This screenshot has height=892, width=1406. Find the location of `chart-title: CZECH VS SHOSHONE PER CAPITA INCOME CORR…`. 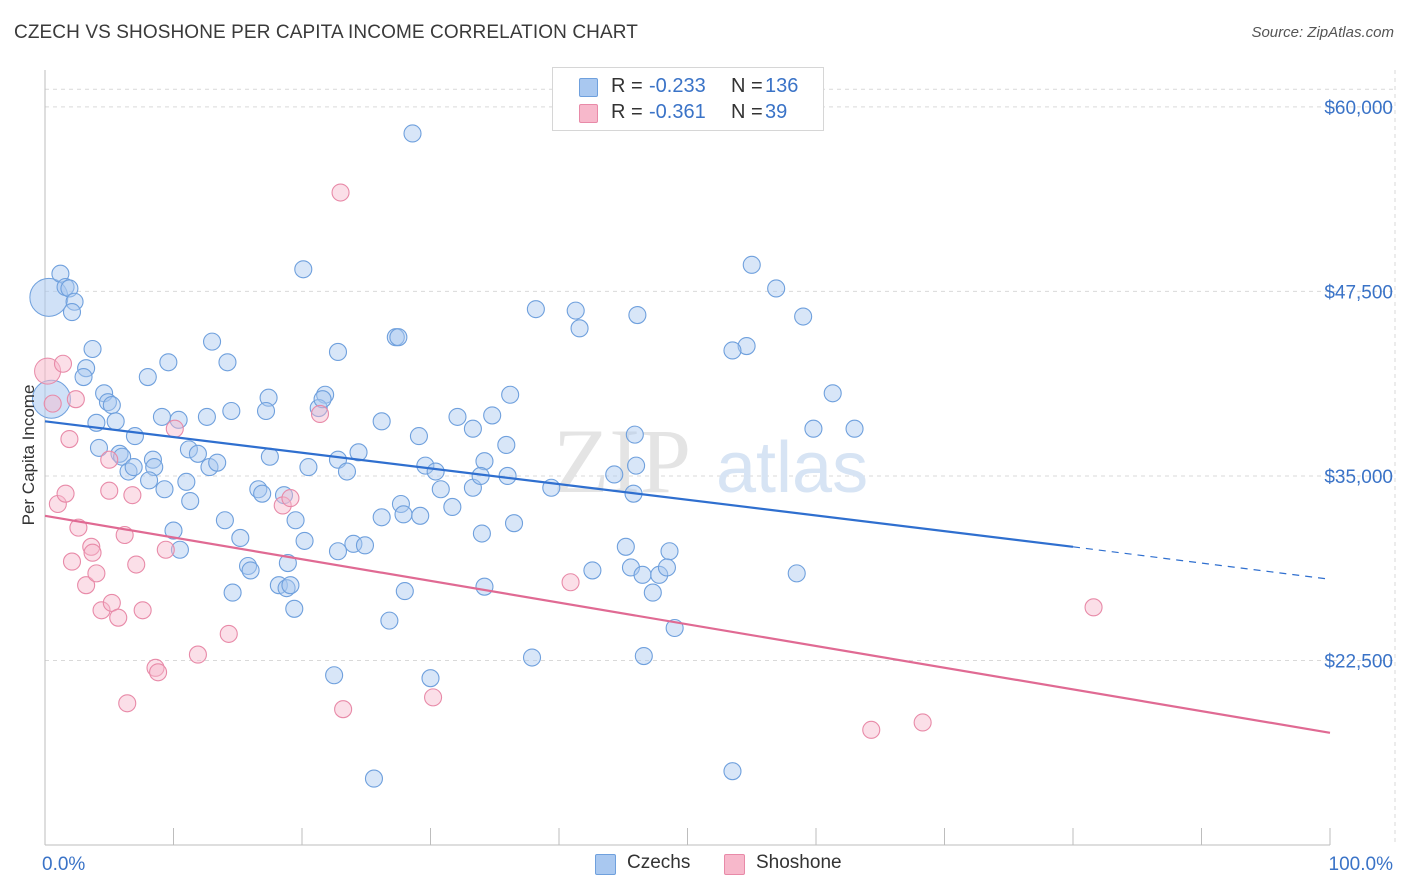

chart-title: CZECH VS SHOSHONE PER CAPITA INCOME CORR… is located at coordinates (326, 32).